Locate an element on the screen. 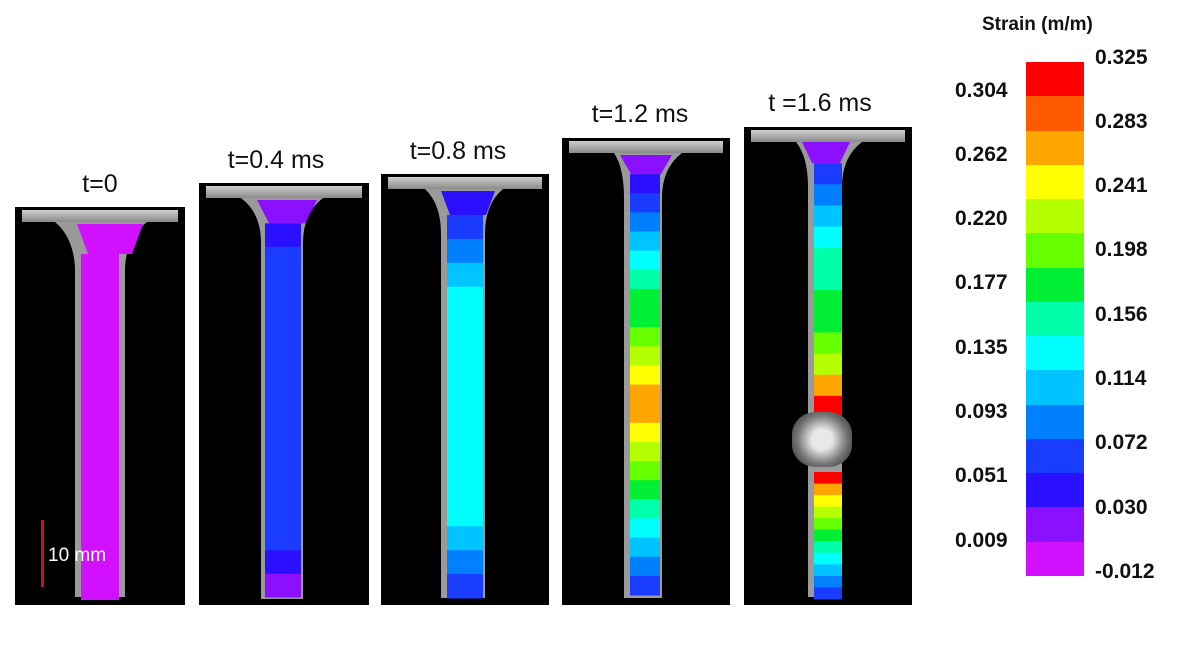 The width and height of the screenshot is (1200, 657). colorbar-tick-left: 0.304 is located at coordinates (981, 90).